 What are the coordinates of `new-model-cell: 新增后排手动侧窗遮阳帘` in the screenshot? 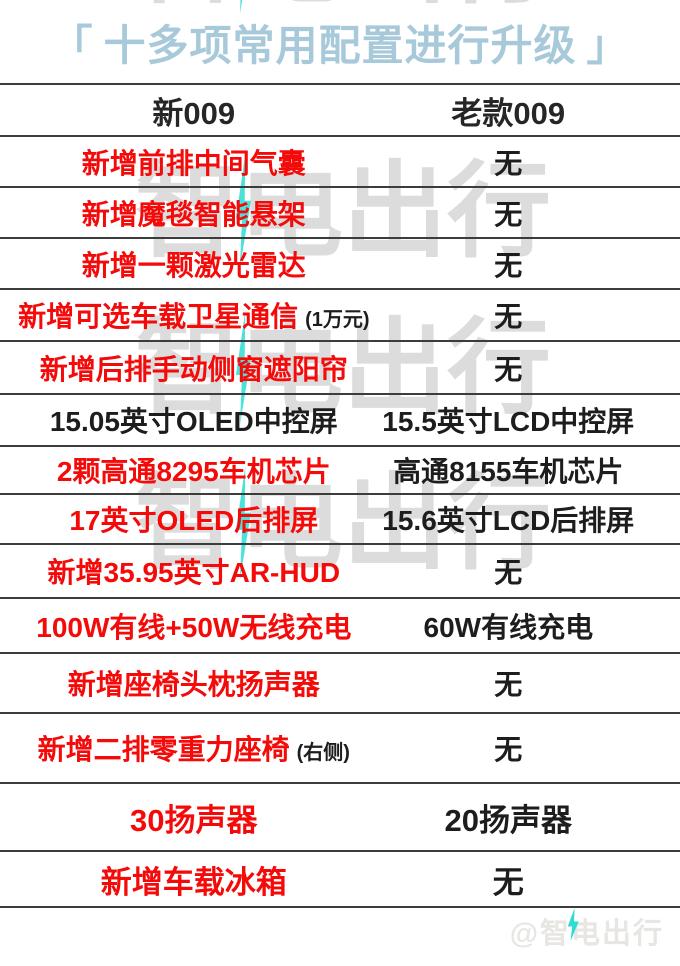 It's located at (194, 367).